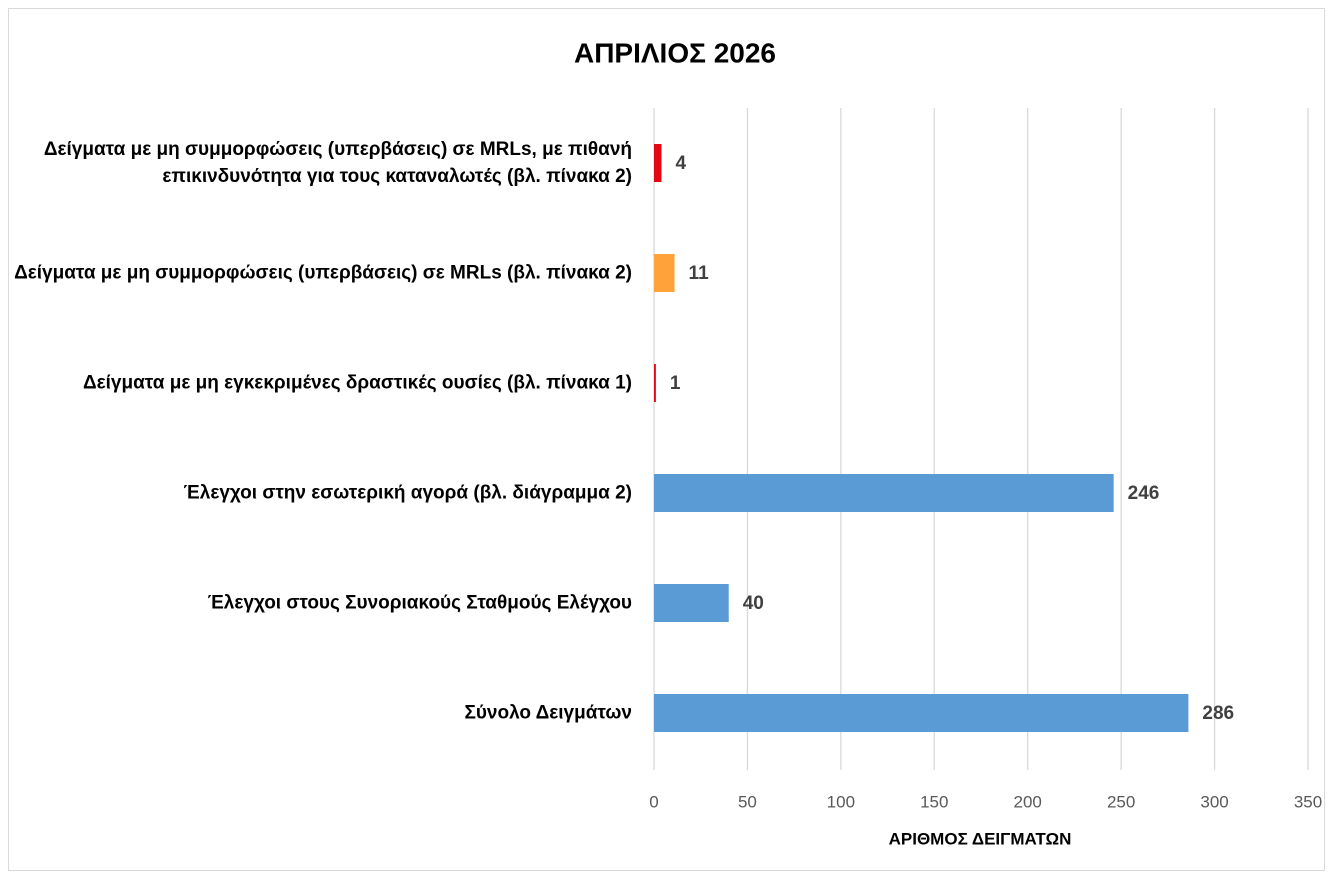 This screenshot has width=1333, height=879. I want to click on x-tick-label: 0, so click(653, 801).